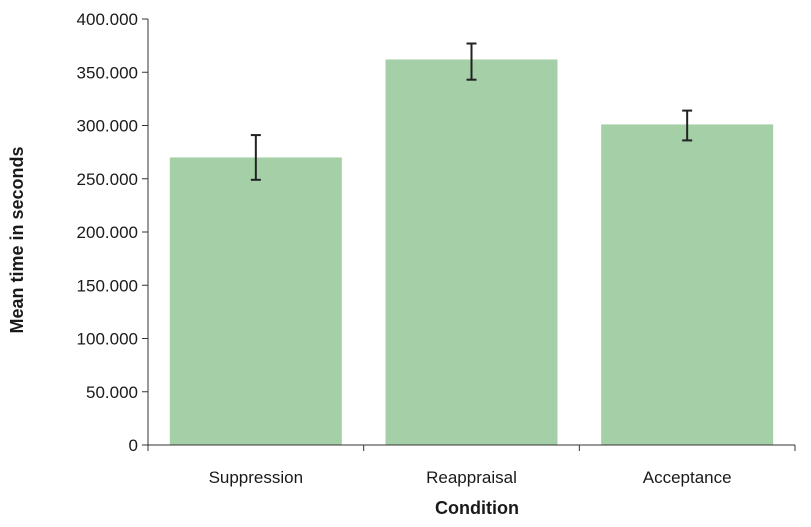 This screenshot has width=811, height=527. I want to click on y-tick-label: 50.000, so click(112, 392).